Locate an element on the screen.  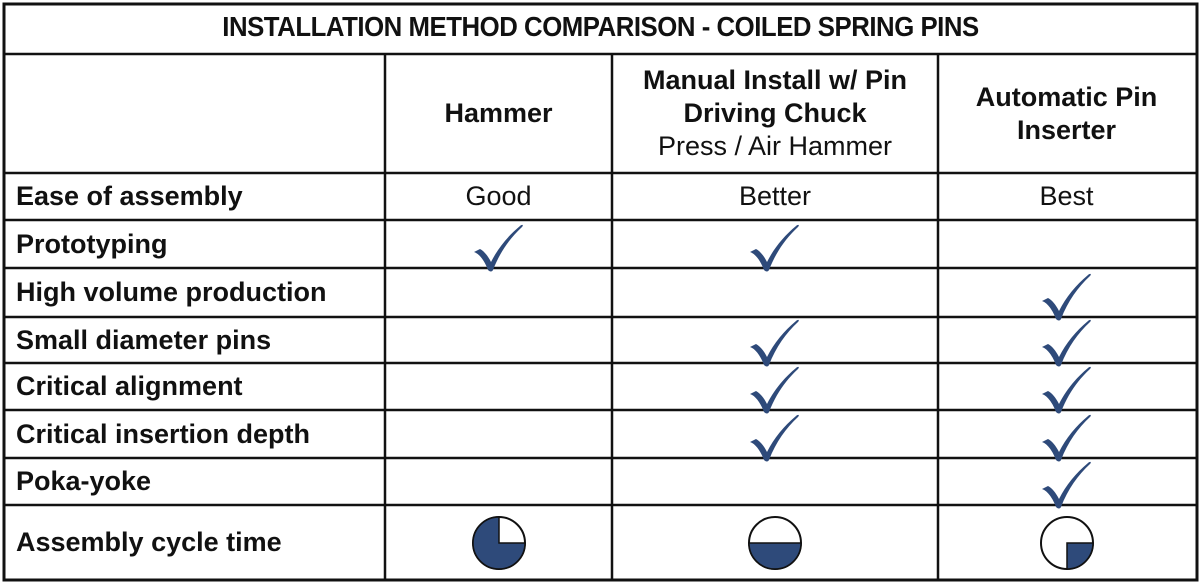
column-header-line: Inserter is located at coordinates (1066, 129).